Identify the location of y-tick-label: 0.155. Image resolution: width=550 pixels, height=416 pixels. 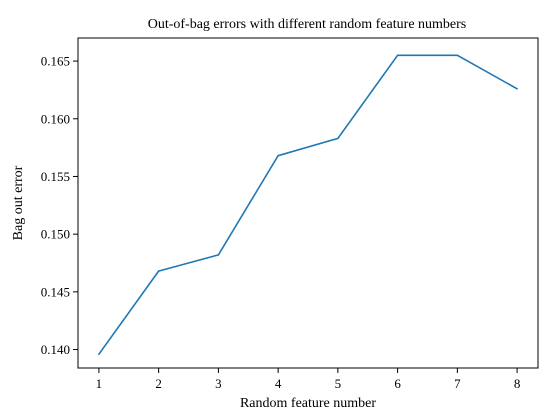
(55, 176).